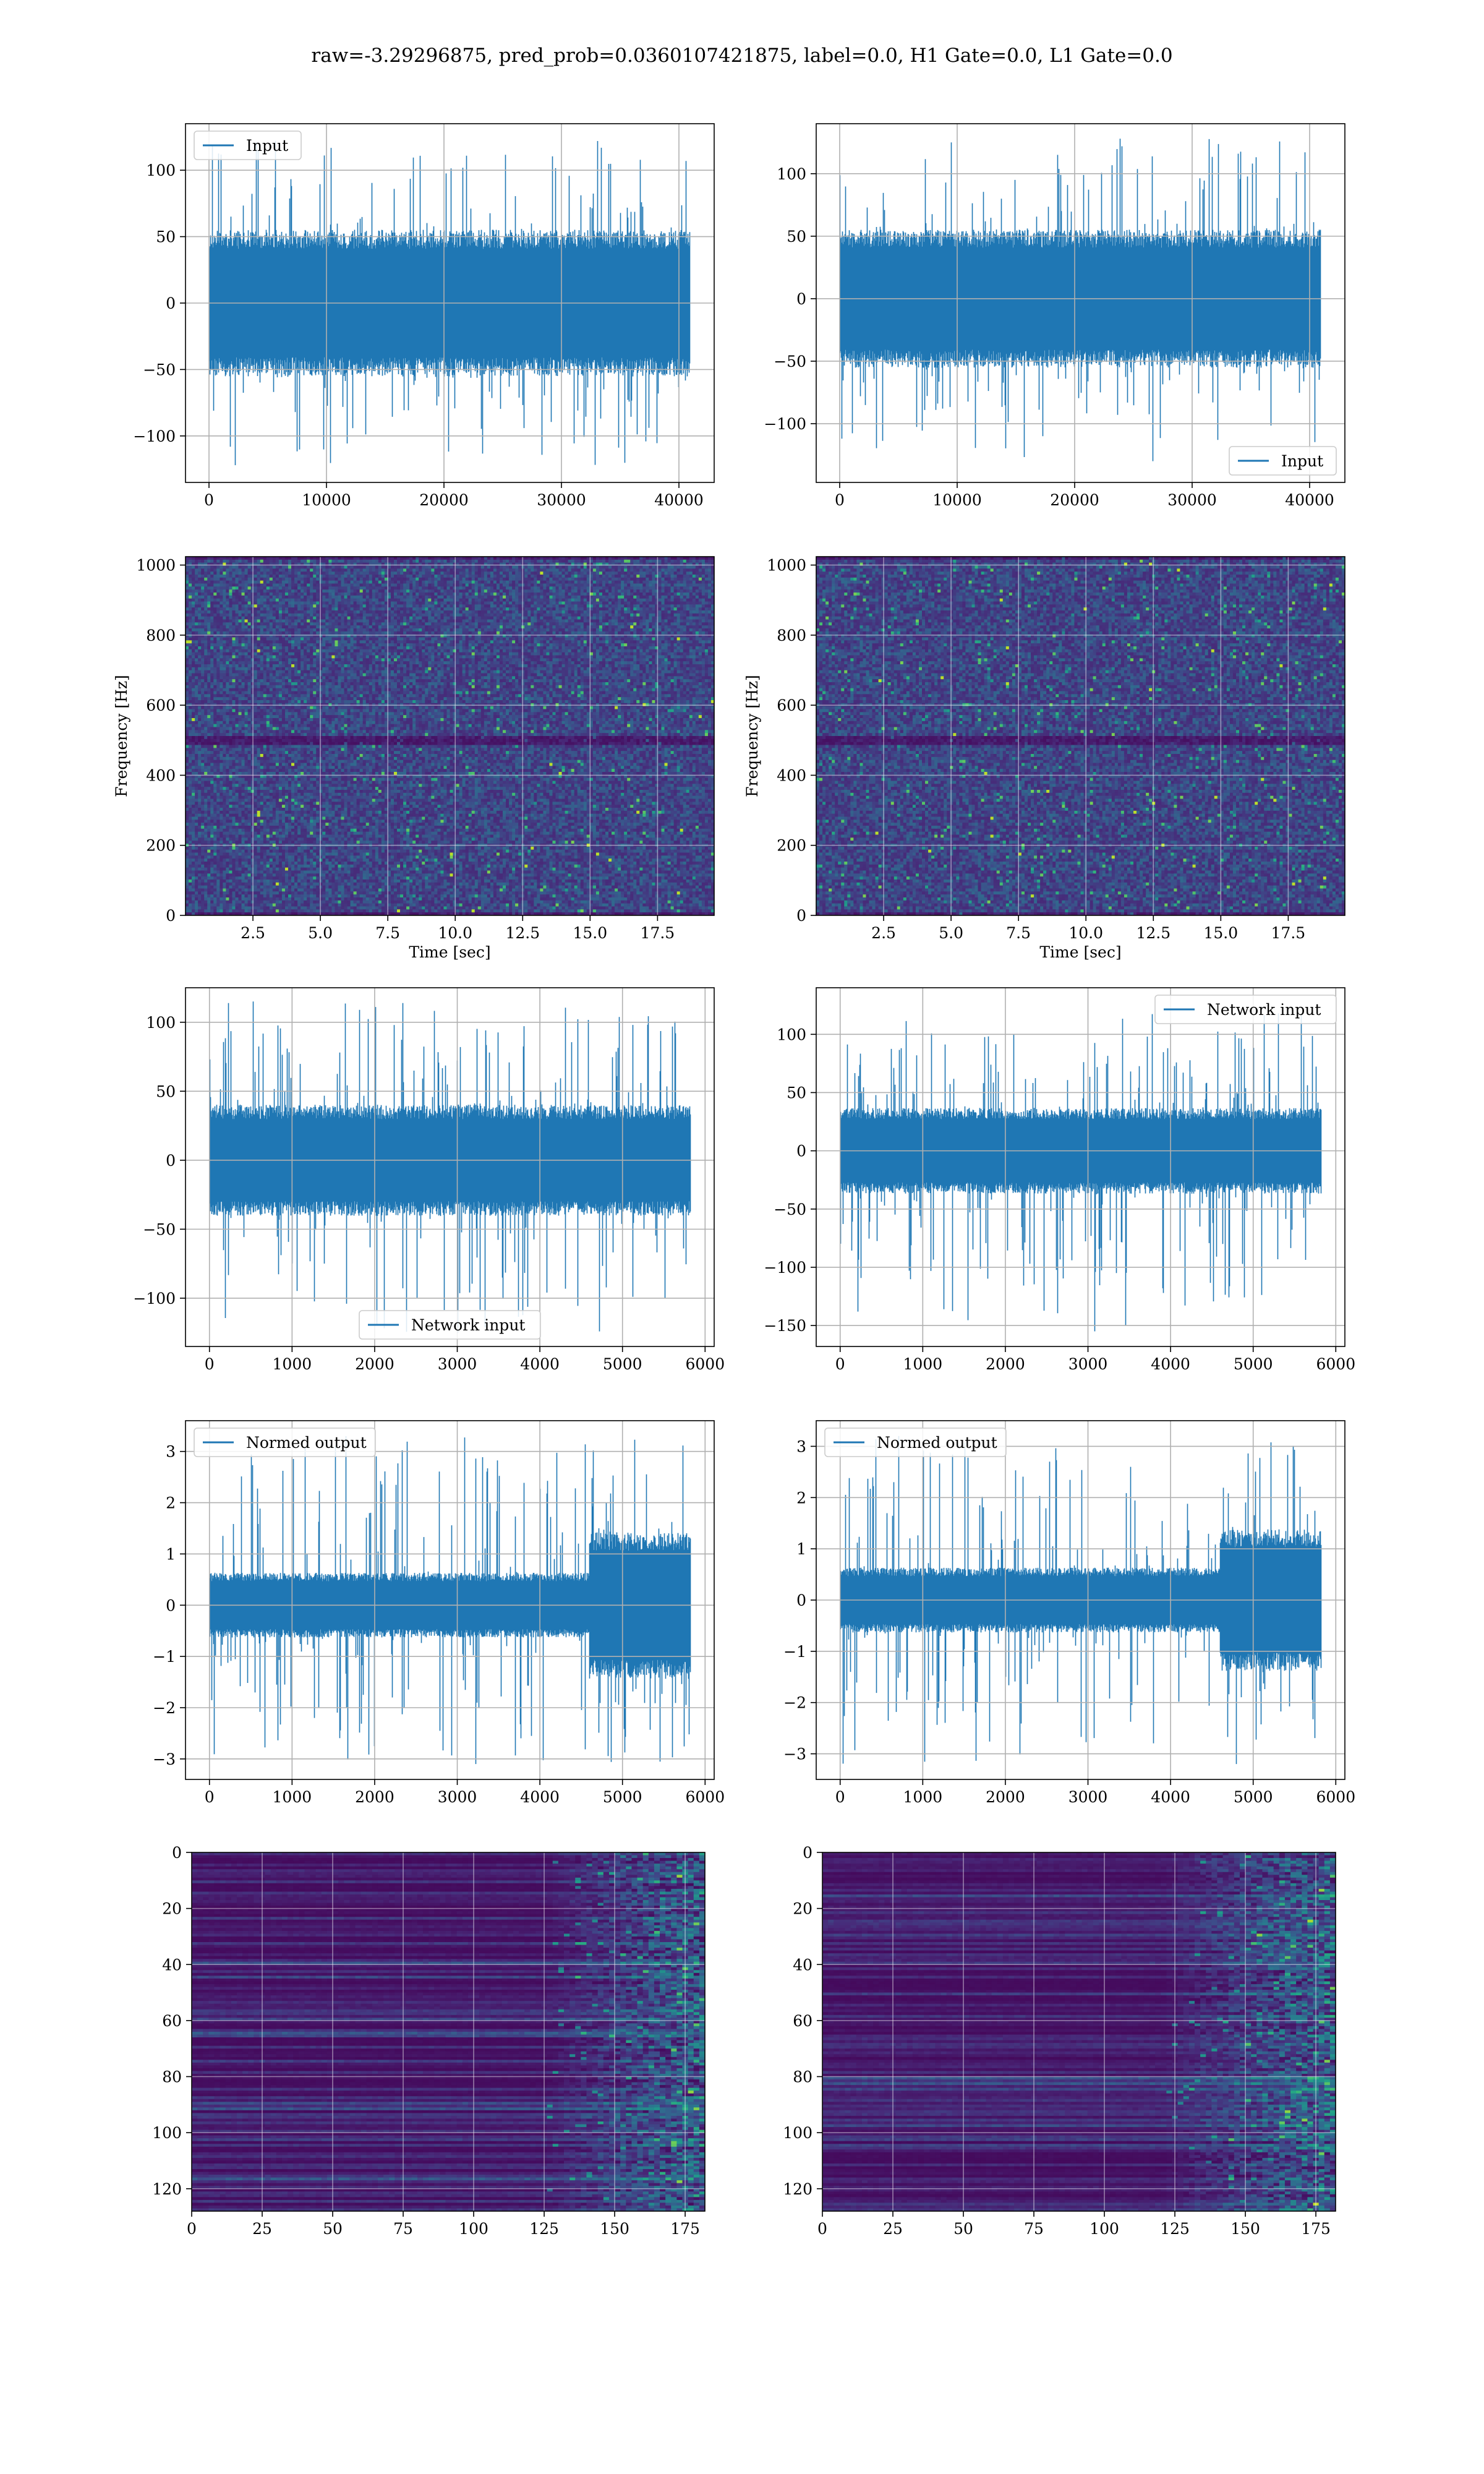 The image size is (1484, 2474). Describe the element at coordinates (1175, 2229) in the screenshot. I see `feature-map-l1-xtick-label: 125` at that location.